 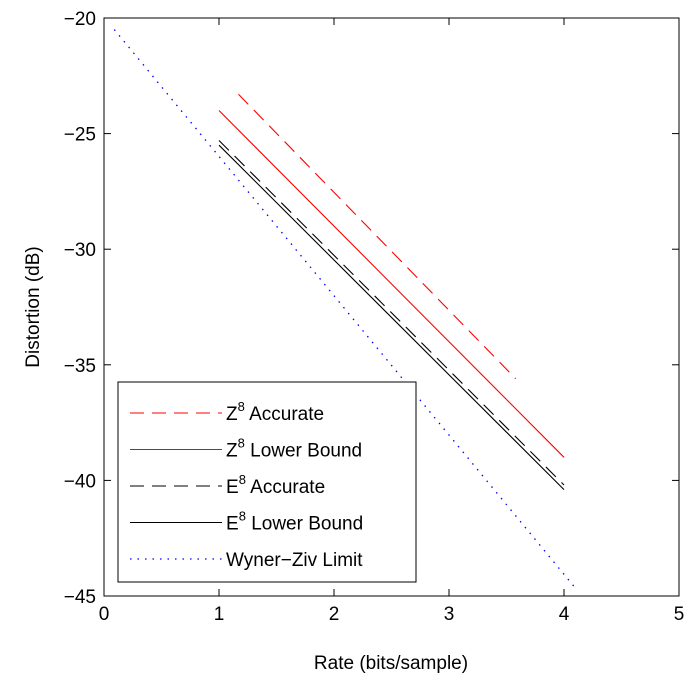 What do you see at coordinates (449, 614) in the screenshot?
I see `x-tick-label: 3` at bounding box center [449, 614].